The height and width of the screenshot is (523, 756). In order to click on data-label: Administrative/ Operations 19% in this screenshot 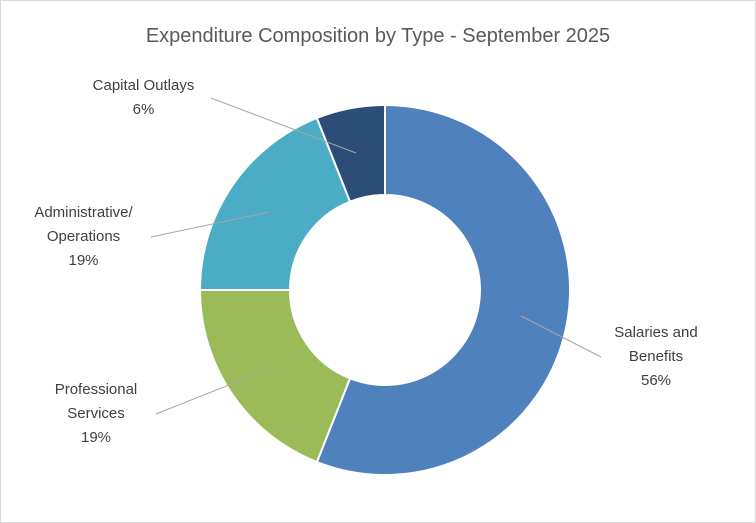, I will do `click(83, 237)`.